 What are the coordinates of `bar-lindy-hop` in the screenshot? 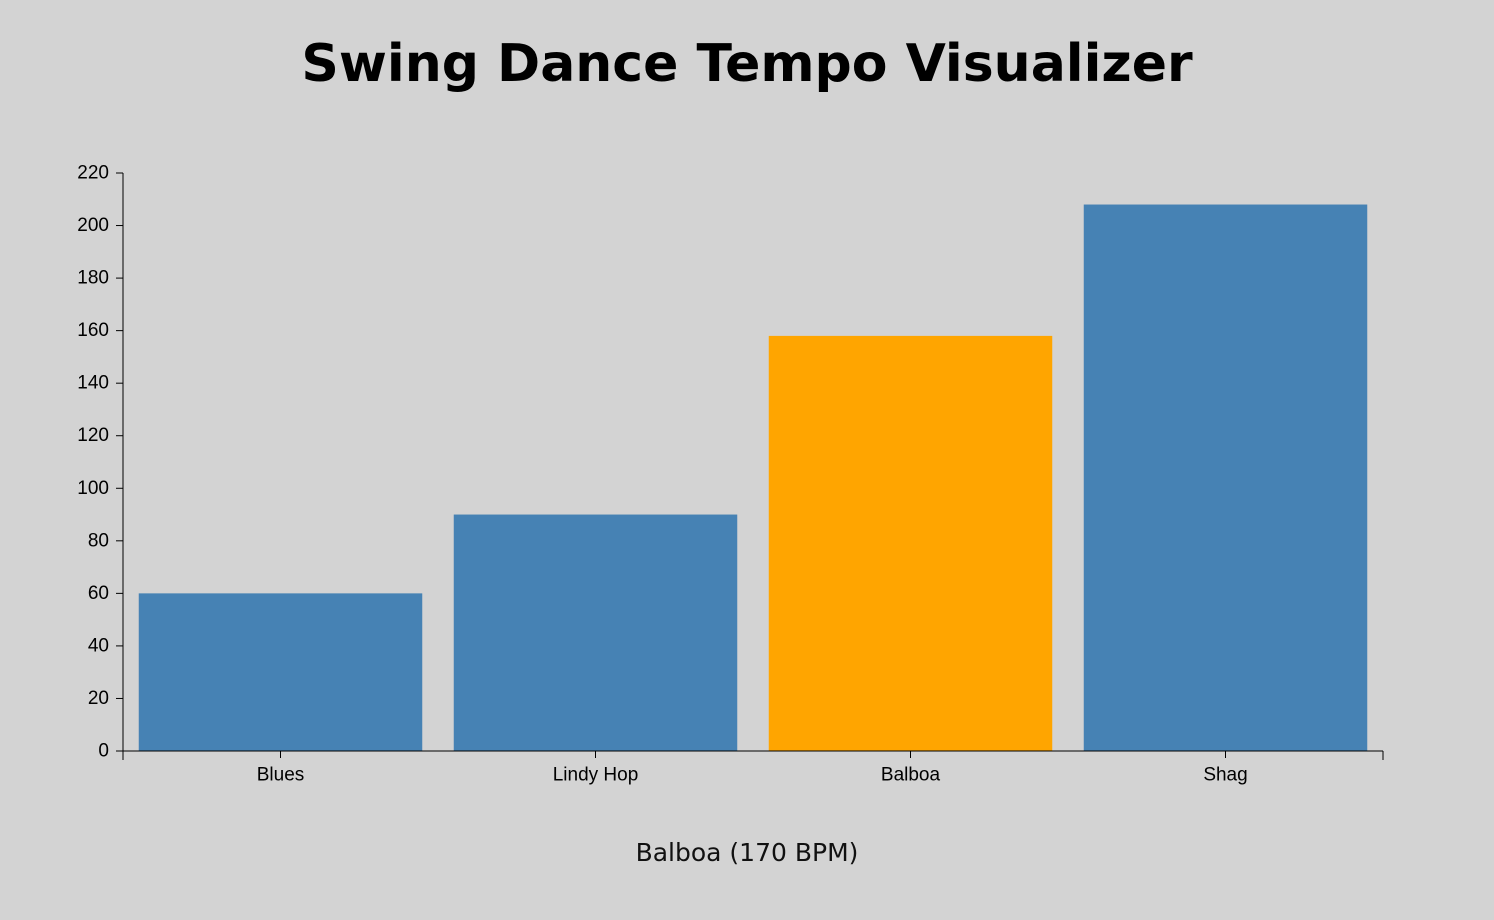 It's located at (595, 632).